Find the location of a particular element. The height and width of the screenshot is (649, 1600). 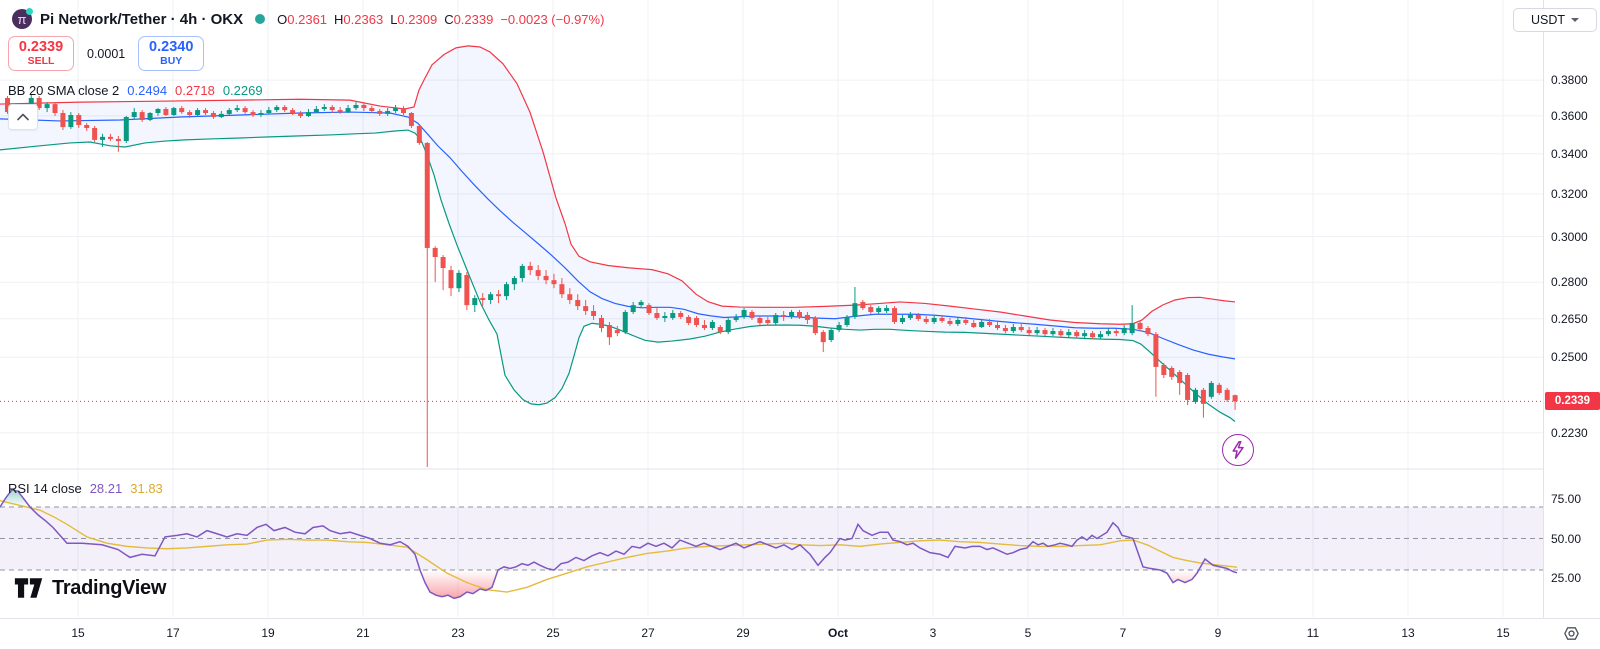

price-axis-label: 0.3200 is located at coordinates (1569, 193).